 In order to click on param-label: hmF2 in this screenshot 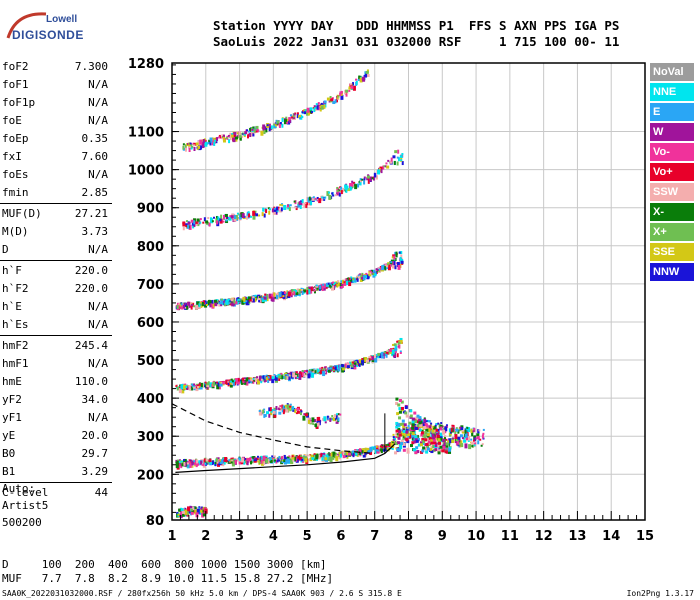, I will do `click(15, 345)`.